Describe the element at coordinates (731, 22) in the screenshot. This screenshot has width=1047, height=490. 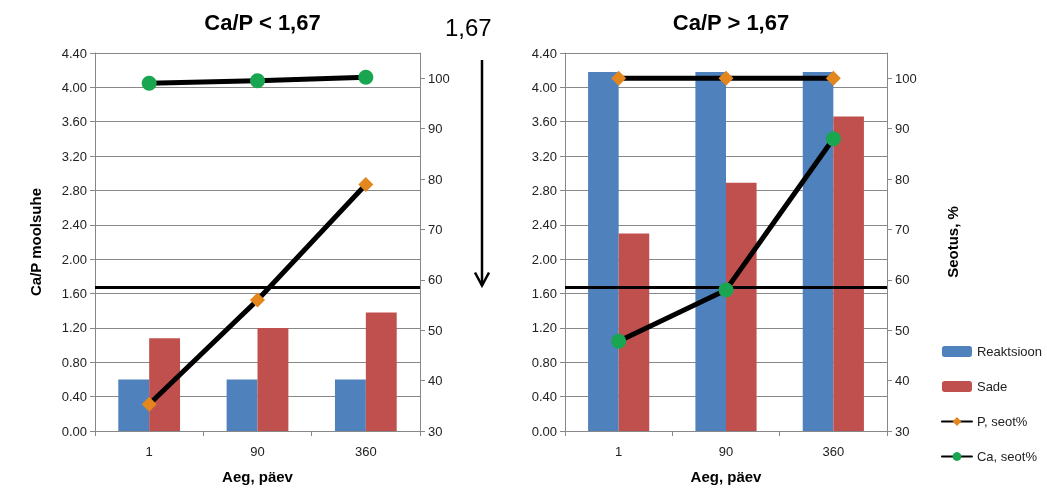
I see `chart-title: Ca/P > 1,67` at that location.